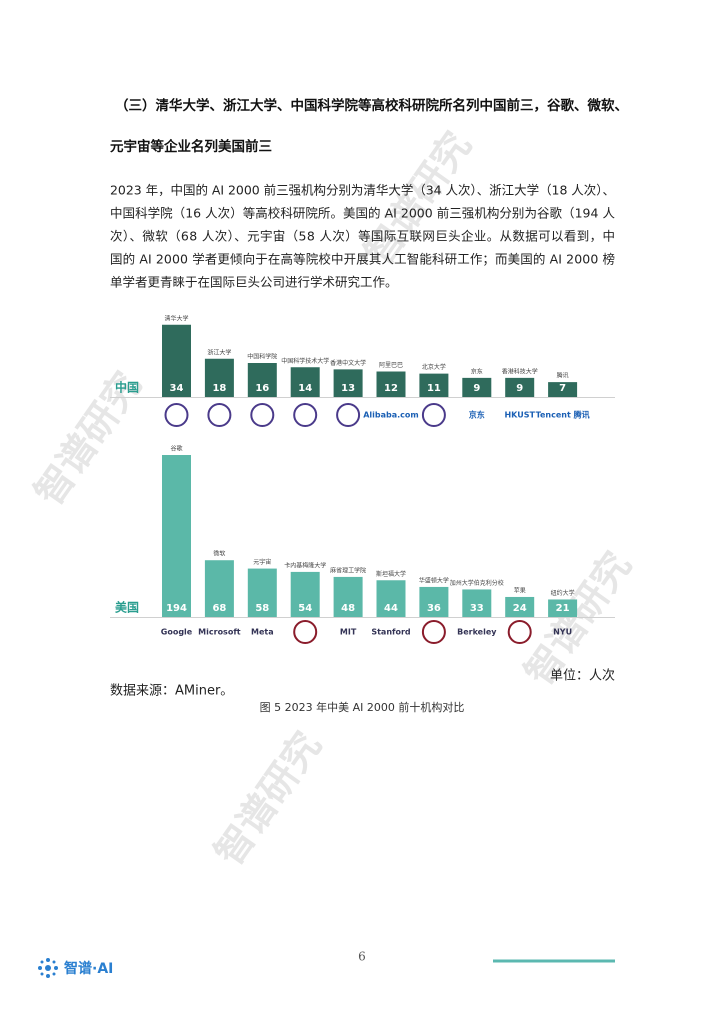 This screenshot has height=1024, width=724. I want to click on bar-value: 44, so click(391, 608).